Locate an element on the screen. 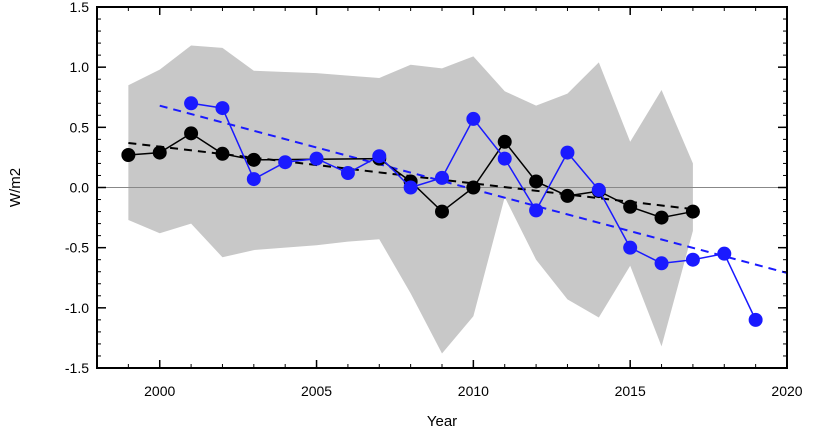 The image size is (822, 430). blue-point-2017 is located at coordinates (692, 259).